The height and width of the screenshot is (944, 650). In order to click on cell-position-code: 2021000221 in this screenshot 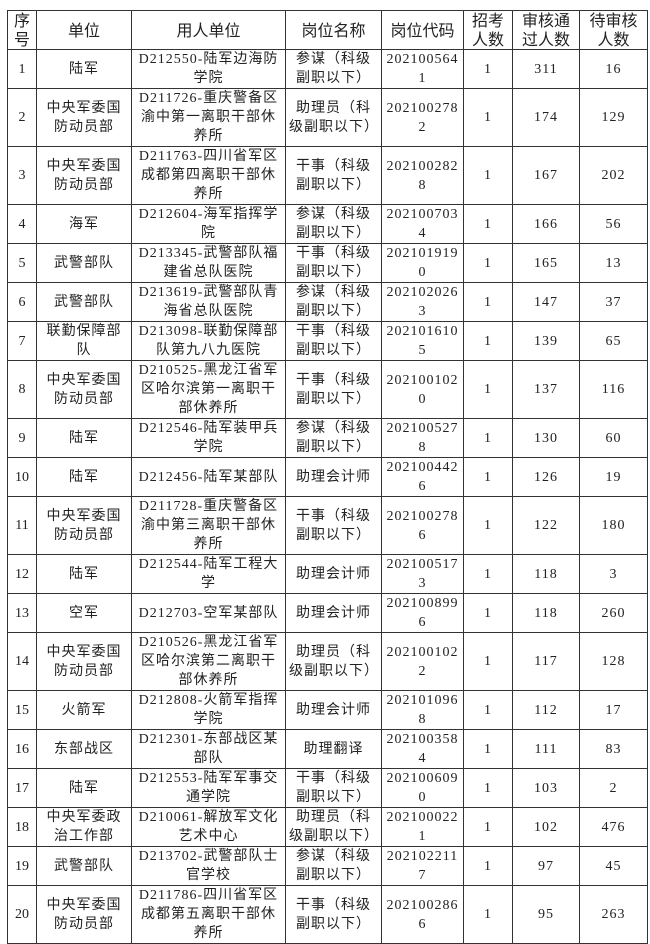, I will do `click(422, 827)`.